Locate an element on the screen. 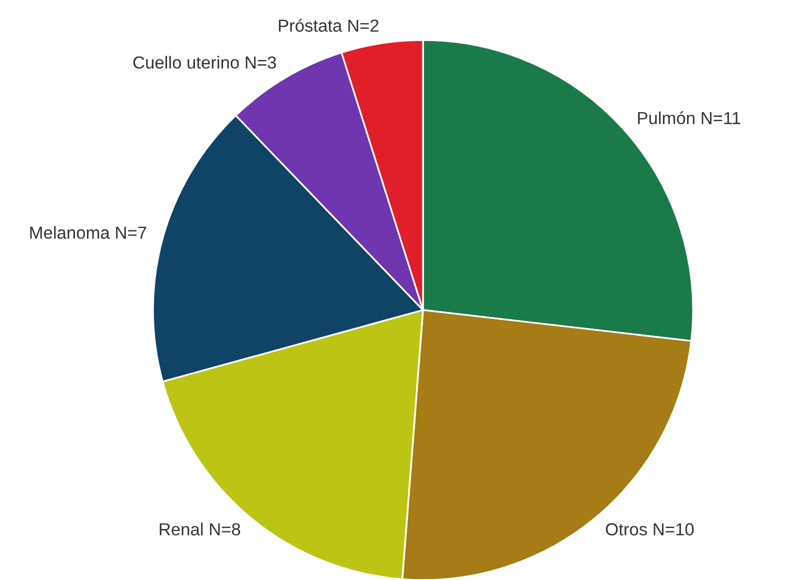  slice-label: Próstata N=2 is located at coordinates (328, 25).